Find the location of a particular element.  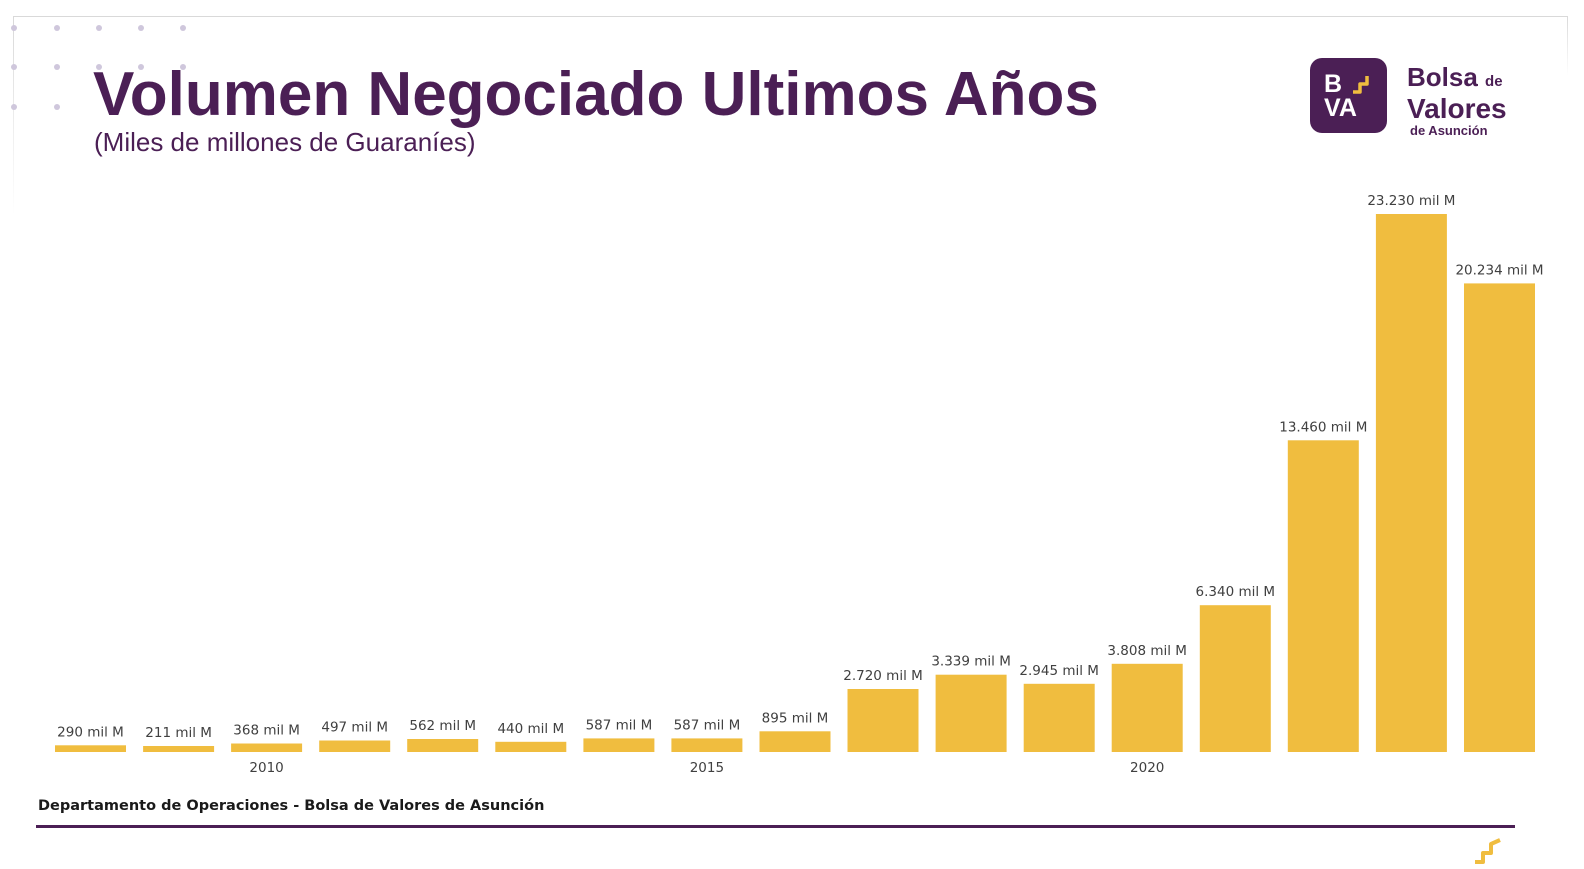

bar-2020 is located at coordinates (1147, 707).